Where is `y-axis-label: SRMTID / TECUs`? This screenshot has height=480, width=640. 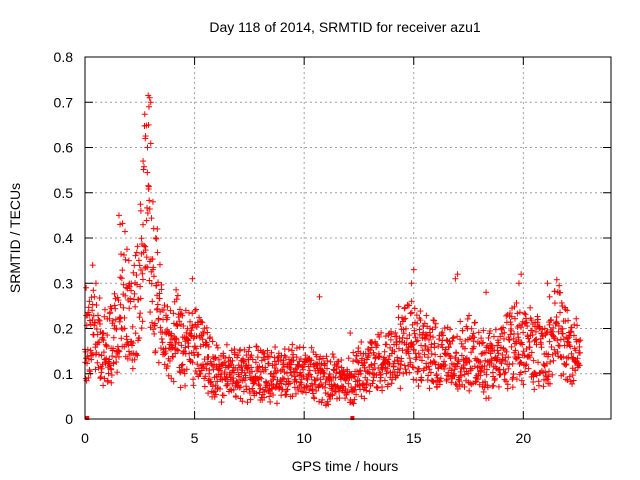 y-axis-label: SRMTID / TECUs is located at coordinates (15, 238).